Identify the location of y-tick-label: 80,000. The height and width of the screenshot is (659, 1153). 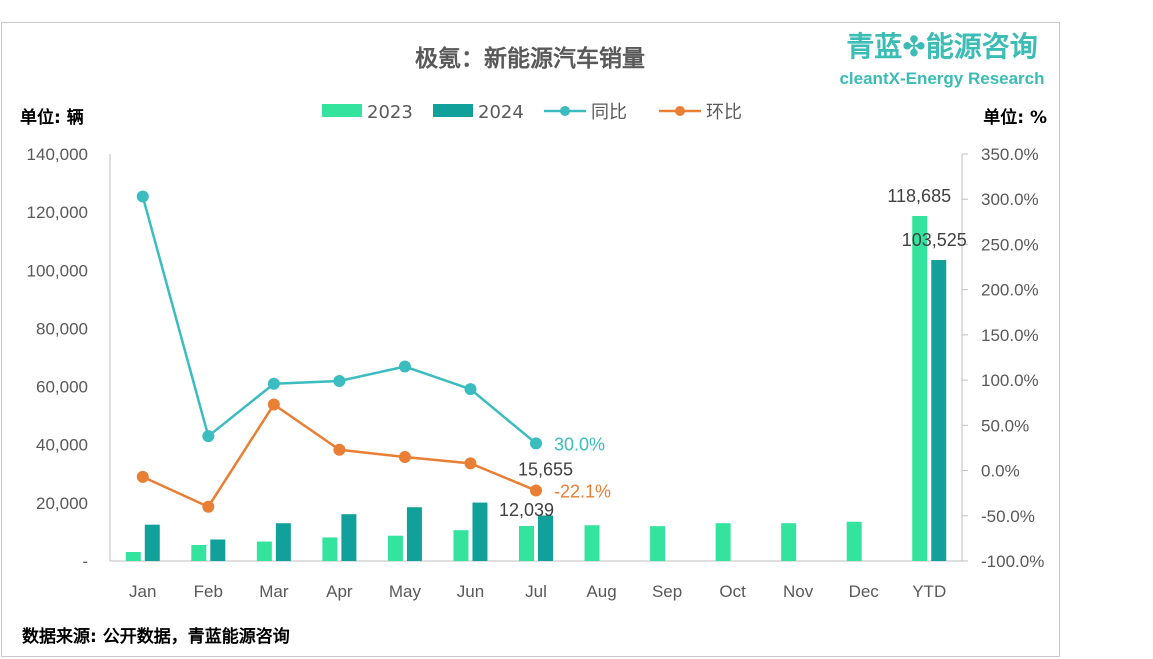
(62, 328).